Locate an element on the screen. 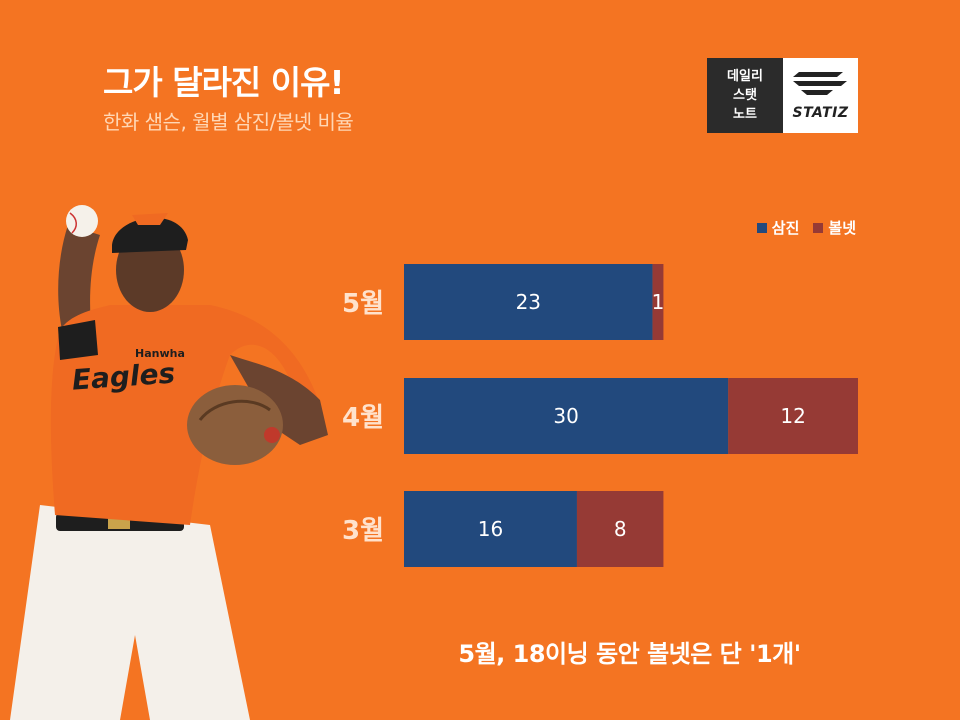 The height and width of the screenshot is (720, 960). legend-label-strikeout: 삼진 is located at coordinates (785, 228).